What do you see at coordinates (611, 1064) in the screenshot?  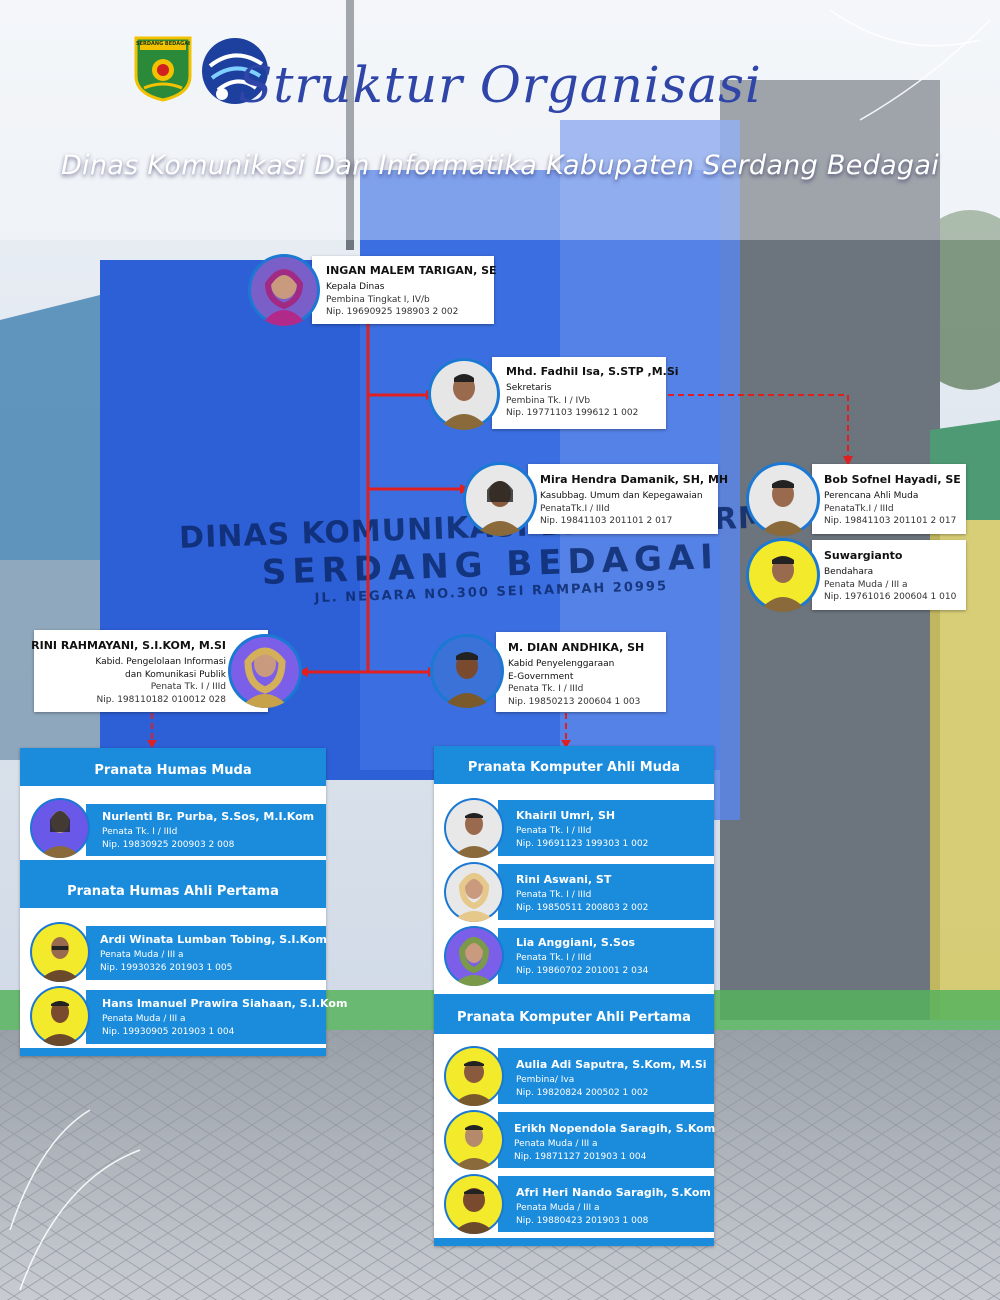 I see `member-name: Aulia Adi Saputra, S.Kom, M.Si` at bounding box center [611, 1064].